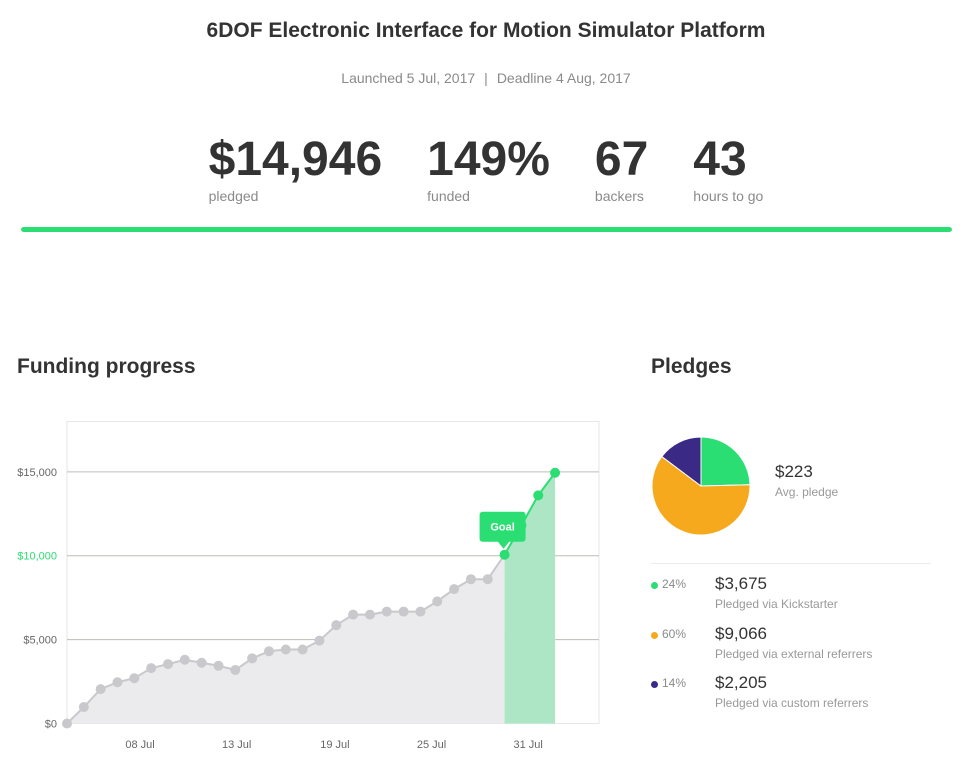 This screenshot has width=972, height=765. What do you see at coordinates (796, 594) in the screenshot?
I see `pledge-source-kickstarter: 24% $3,675 Pledged via Kickstarter` at bounding box center [796, 594].